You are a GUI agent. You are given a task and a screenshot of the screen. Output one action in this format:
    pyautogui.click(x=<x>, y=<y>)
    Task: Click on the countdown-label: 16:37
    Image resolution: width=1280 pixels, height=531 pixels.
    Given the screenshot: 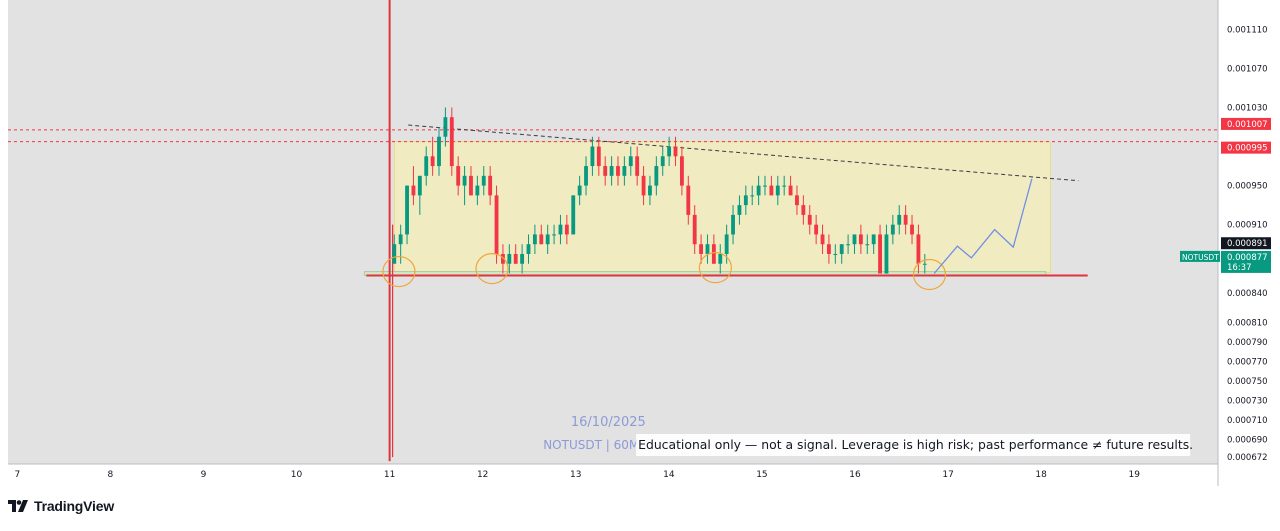 What is the action you would take?
    pyautogui.click(x=1239, y=268)
    